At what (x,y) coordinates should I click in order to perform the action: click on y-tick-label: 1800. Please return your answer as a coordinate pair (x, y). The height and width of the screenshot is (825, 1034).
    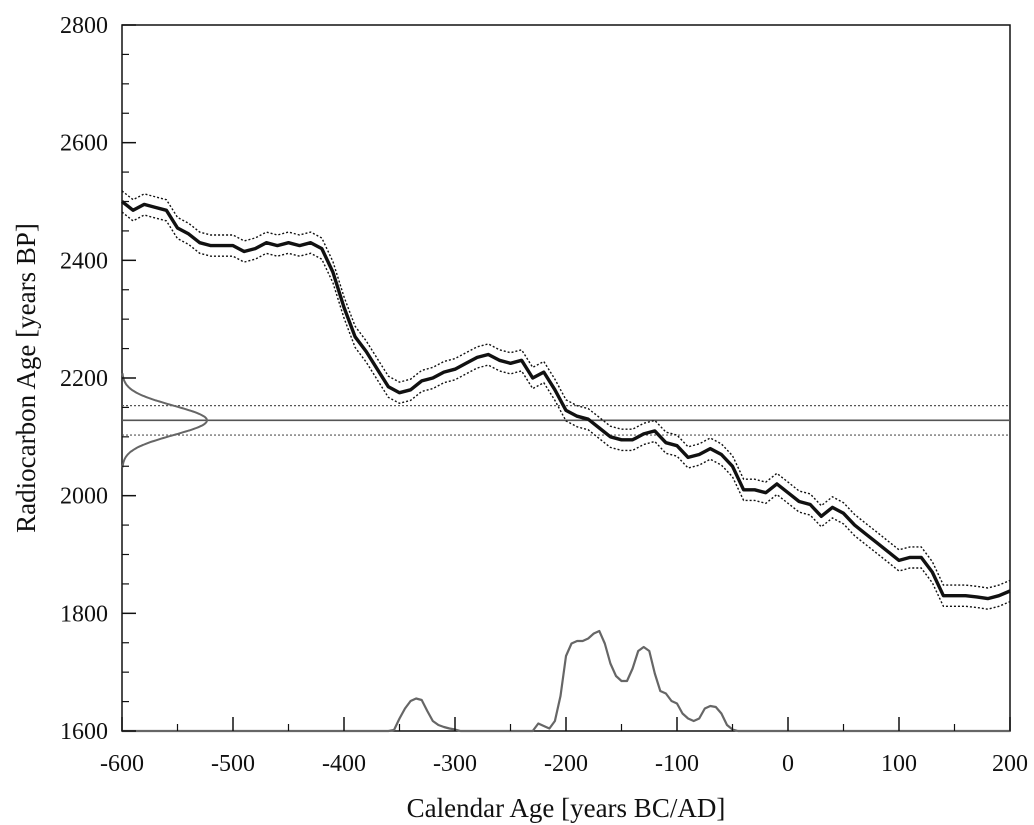
    Looking at the image, I should click on (84, 614).